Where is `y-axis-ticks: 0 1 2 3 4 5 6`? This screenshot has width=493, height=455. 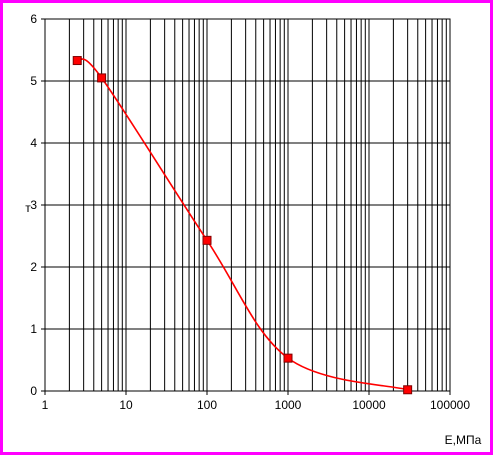
y-axis-ticks: 0 1 2 3 4 5 6 is located at coordinates (37, 205).